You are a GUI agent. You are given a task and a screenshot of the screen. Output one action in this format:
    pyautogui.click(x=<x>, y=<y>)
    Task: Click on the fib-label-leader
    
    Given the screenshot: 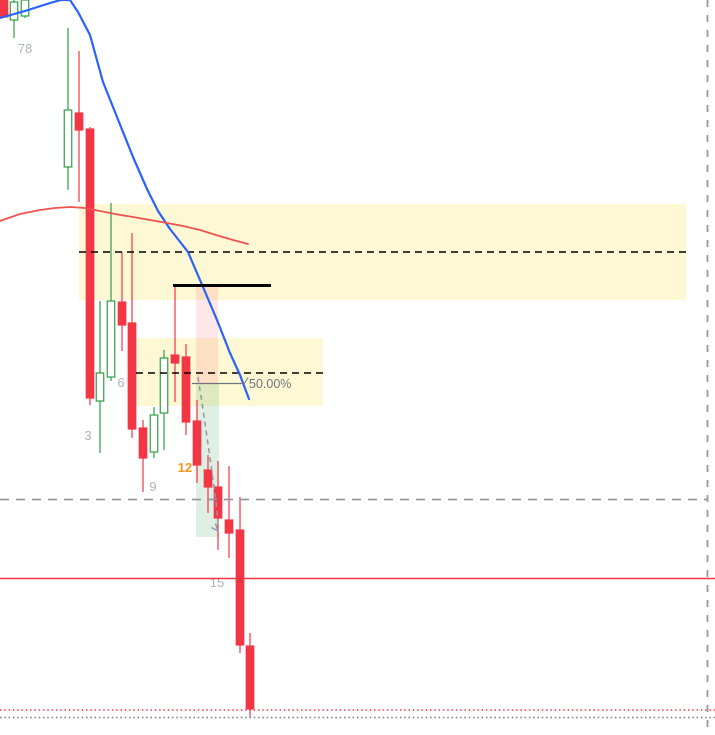 What is the action you would take?
    pyautogui.click(x=246, y=381)
    